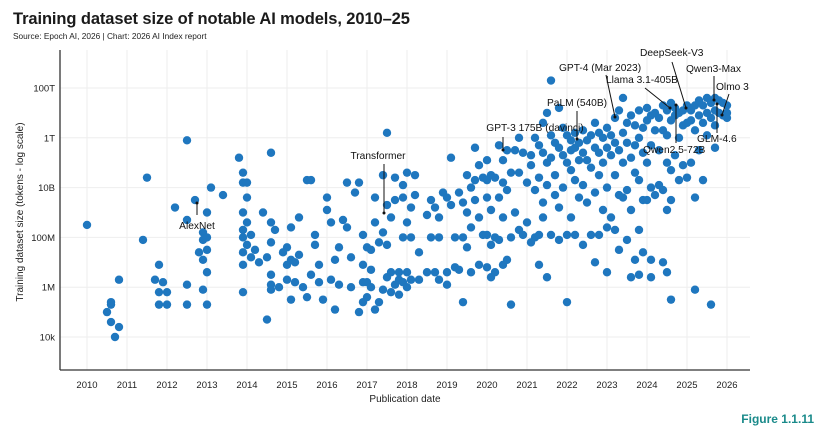  I want to click on annotation: GPT-4 (Mar 2023), so click(600, 91).